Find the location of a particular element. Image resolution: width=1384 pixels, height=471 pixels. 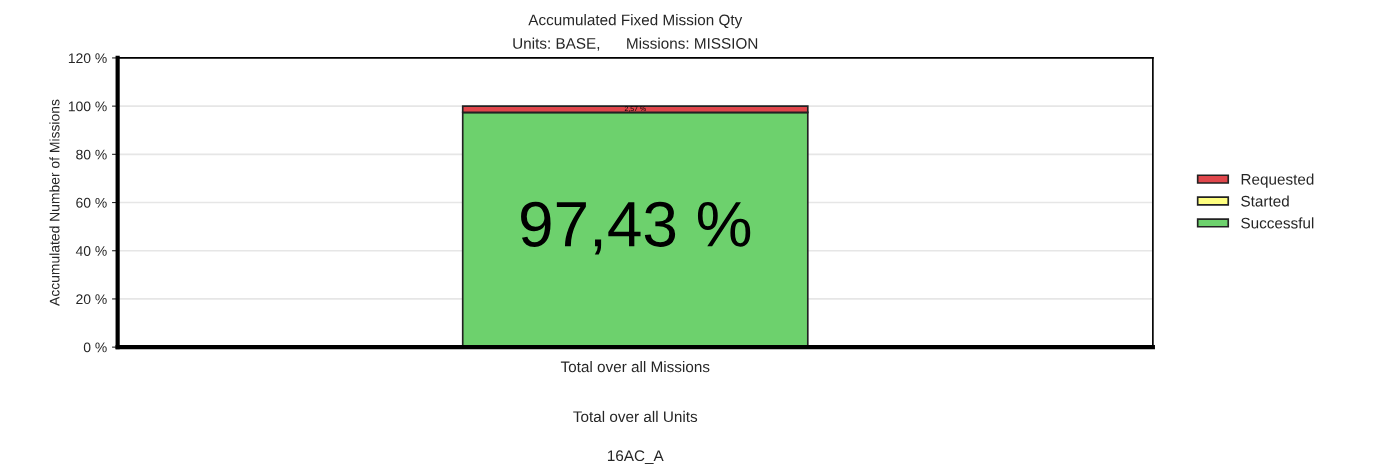

y-tick-label: 20 % is located at coordinates (91, 299).